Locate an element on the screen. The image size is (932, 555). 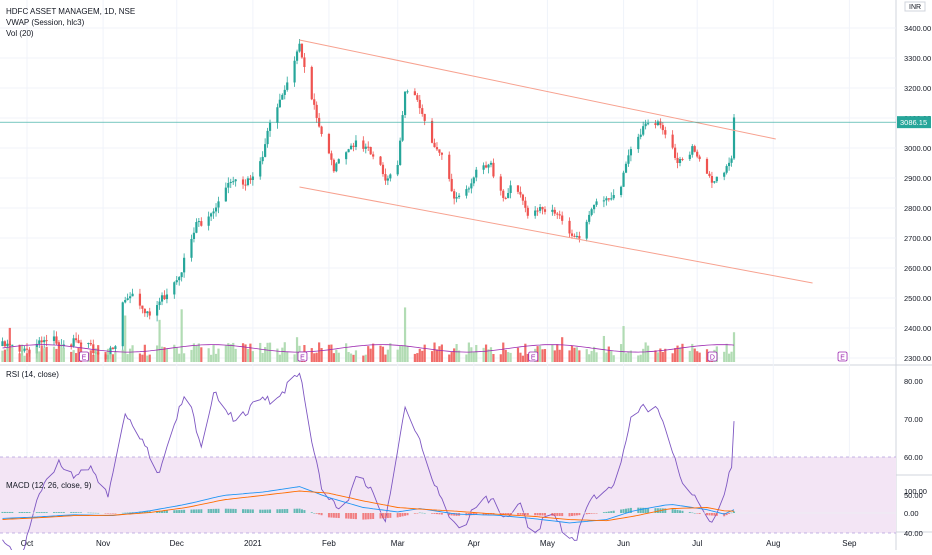
x-tick-label: Jul is located at coordinates (697, 543).